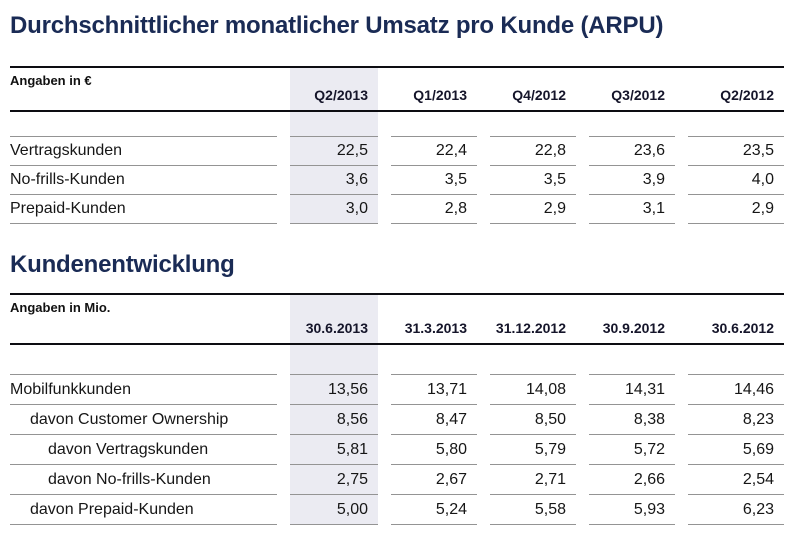  I want to click on cell-value: 14,46, so click(736, 389).